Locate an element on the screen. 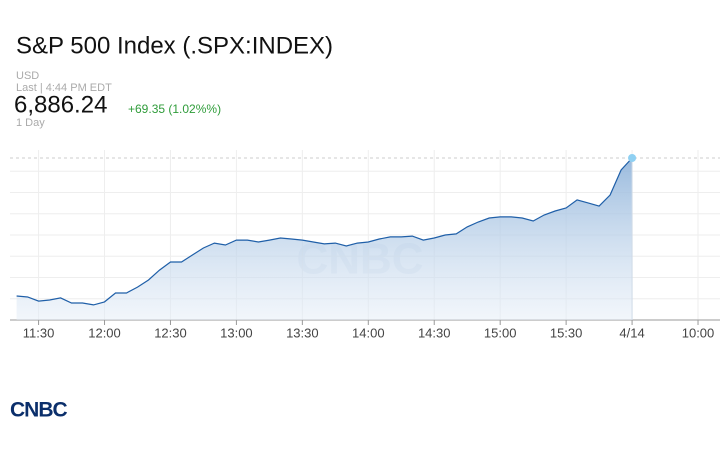 The width and height of the screenshot is (720, 455). x-tick-label: 13:00 is located at coordinates (236, 332).